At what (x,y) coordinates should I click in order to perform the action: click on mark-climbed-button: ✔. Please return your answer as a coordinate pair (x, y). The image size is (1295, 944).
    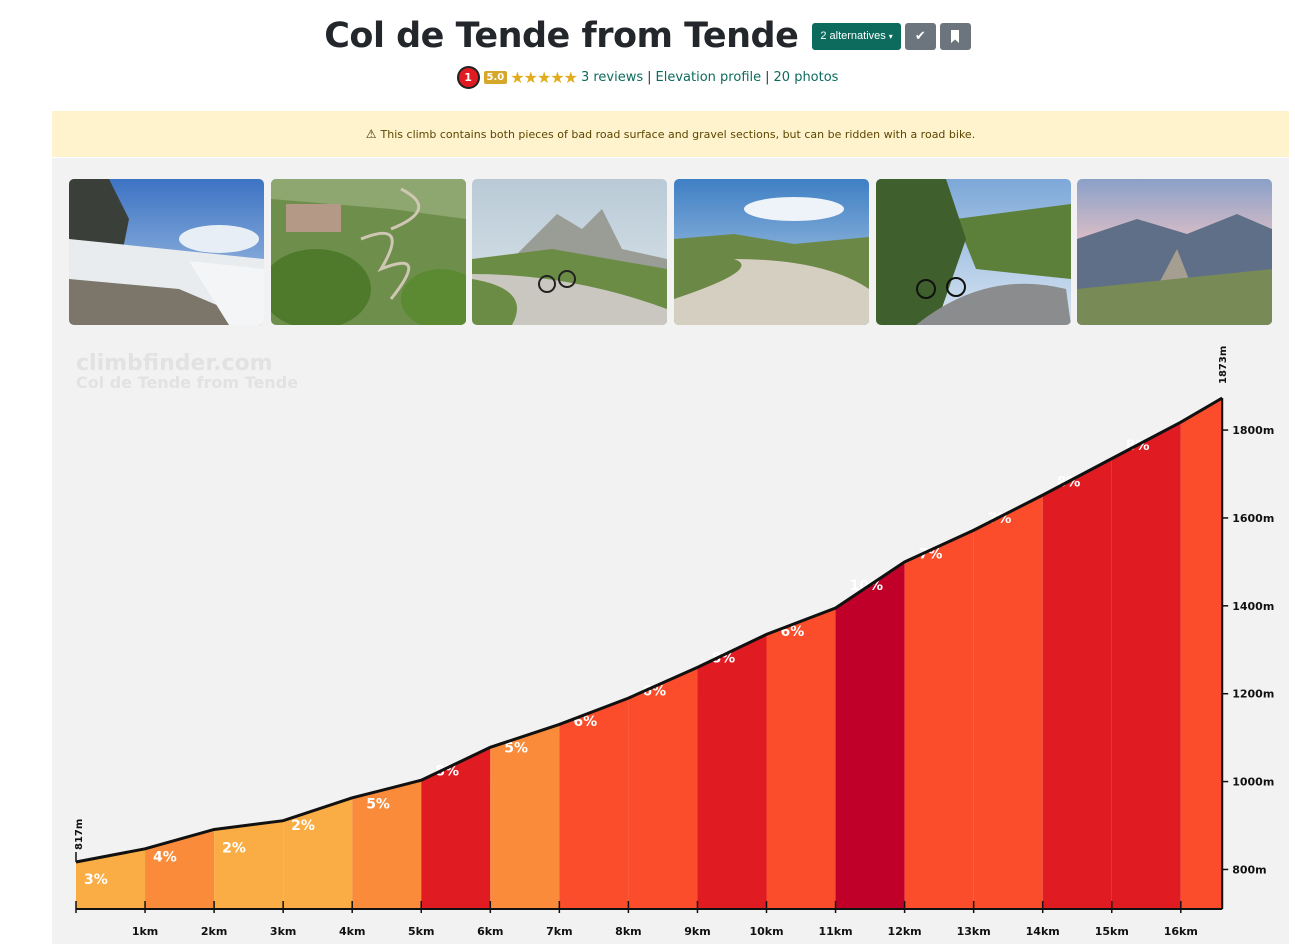
    Looking at the image, I should click on (920, 36).